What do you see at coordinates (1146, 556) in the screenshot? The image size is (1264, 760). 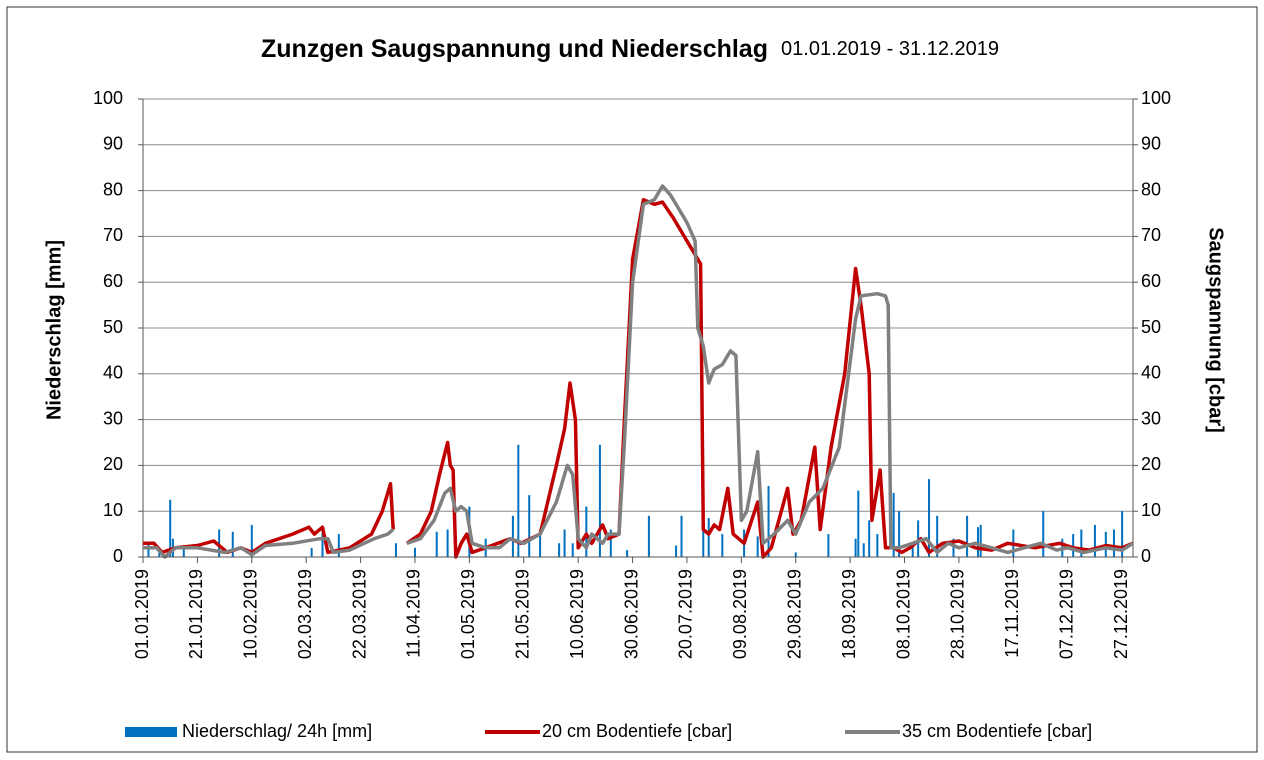 I see `y2-tick-label: 0` at bounding box center [1146, 556].